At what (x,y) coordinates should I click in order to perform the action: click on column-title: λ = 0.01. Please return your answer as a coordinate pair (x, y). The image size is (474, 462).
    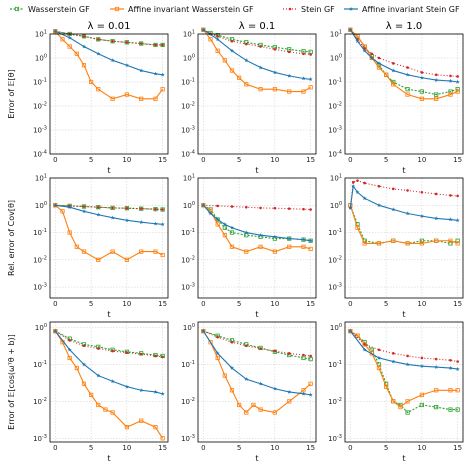
    Looking at the image, I should click on (109, 26).